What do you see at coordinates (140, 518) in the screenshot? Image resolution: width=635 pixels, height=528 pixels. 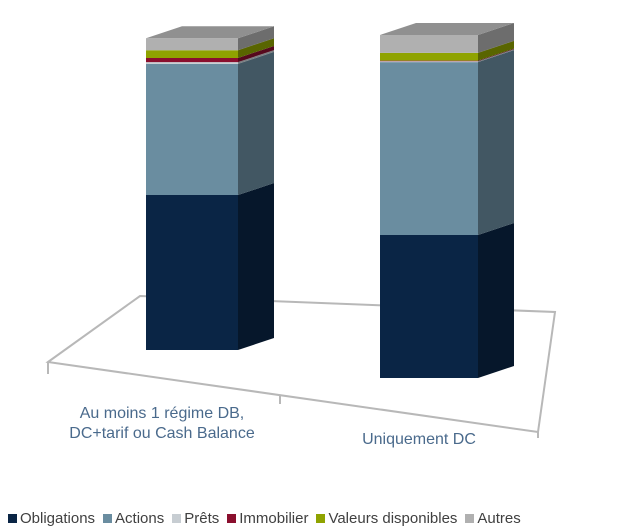 I see `legend-label-1: Actions` at bounding box center [140, 518].